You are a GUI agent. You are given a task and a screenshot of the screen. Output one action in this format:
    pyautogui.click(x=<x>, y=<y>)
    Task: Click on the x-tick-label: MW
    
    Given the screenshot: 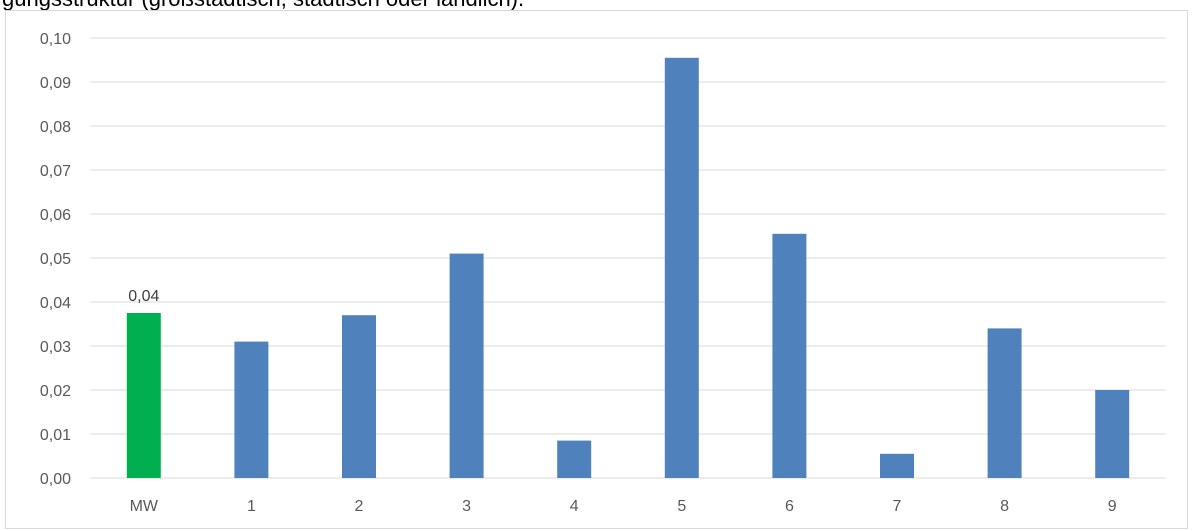 What is the action you would take?
    pyautogui.click(x=144, y=506)
    